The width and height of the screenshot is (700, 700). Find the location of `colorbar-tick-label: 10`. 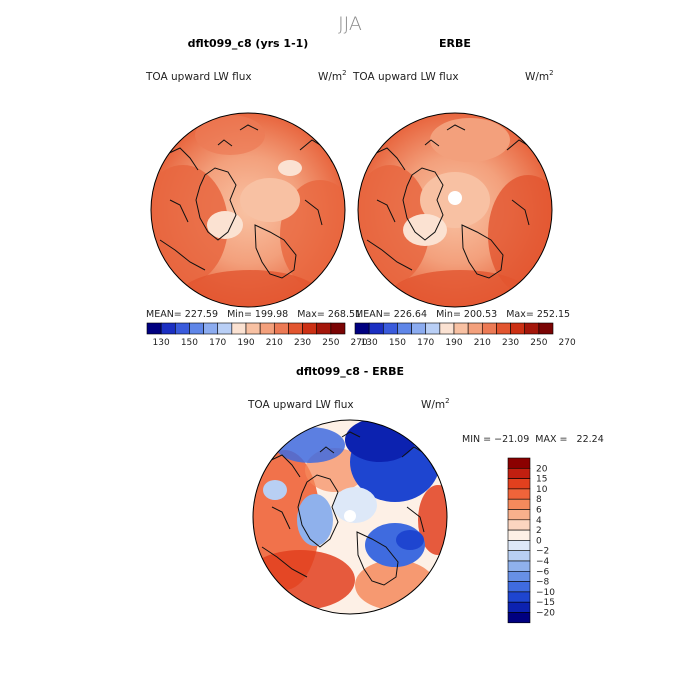

colorbar-tick-label: 10 is located at coordinates (542, 490).